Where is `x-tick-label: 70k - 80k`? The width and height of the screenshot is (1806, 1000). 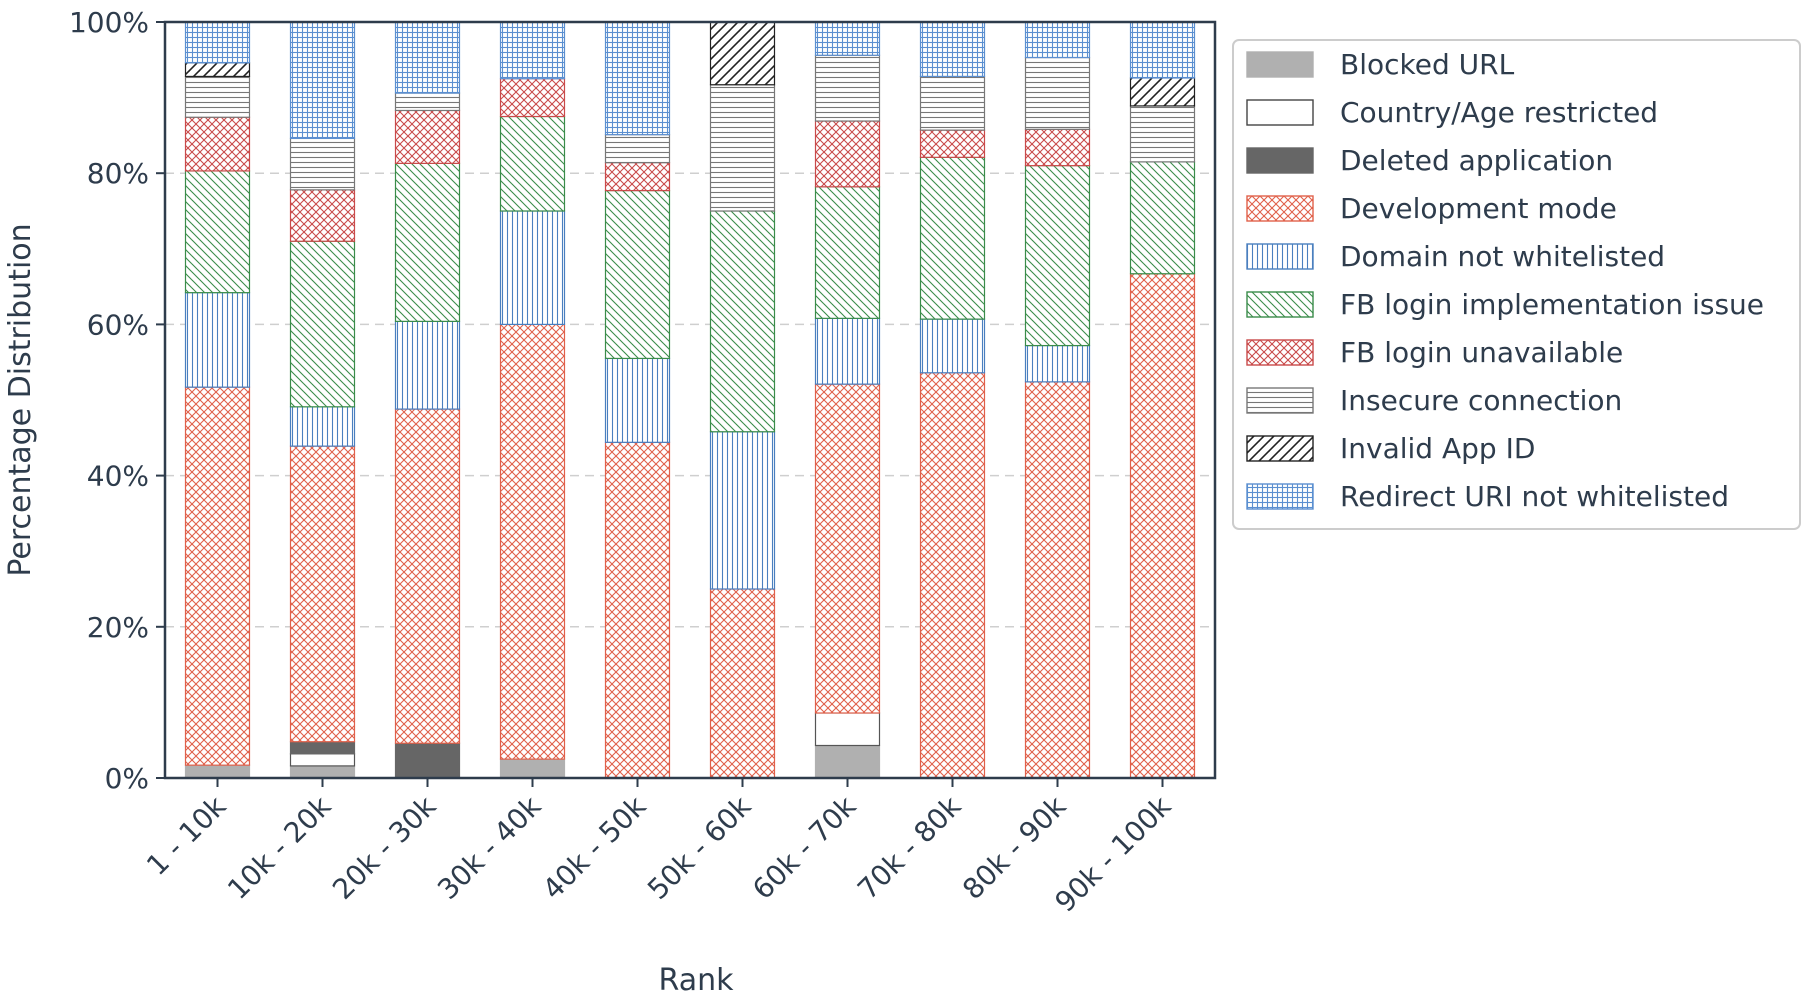 x-tick-label: 70k - 80k is located at coordinates (909, 847).